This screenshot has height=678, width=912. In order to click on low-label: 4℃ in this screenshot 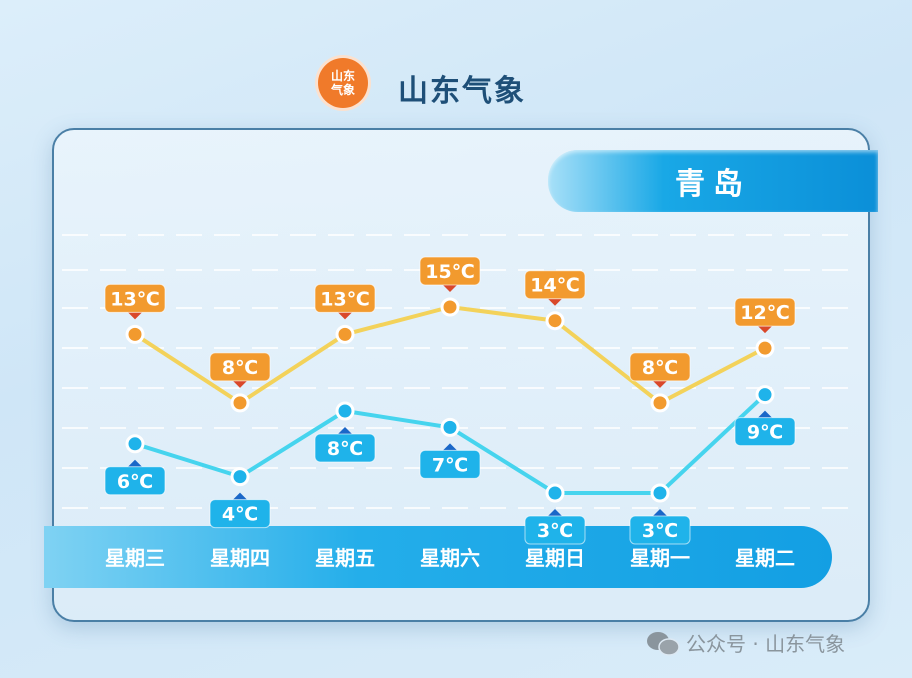, I will do `click(240, 515)`.